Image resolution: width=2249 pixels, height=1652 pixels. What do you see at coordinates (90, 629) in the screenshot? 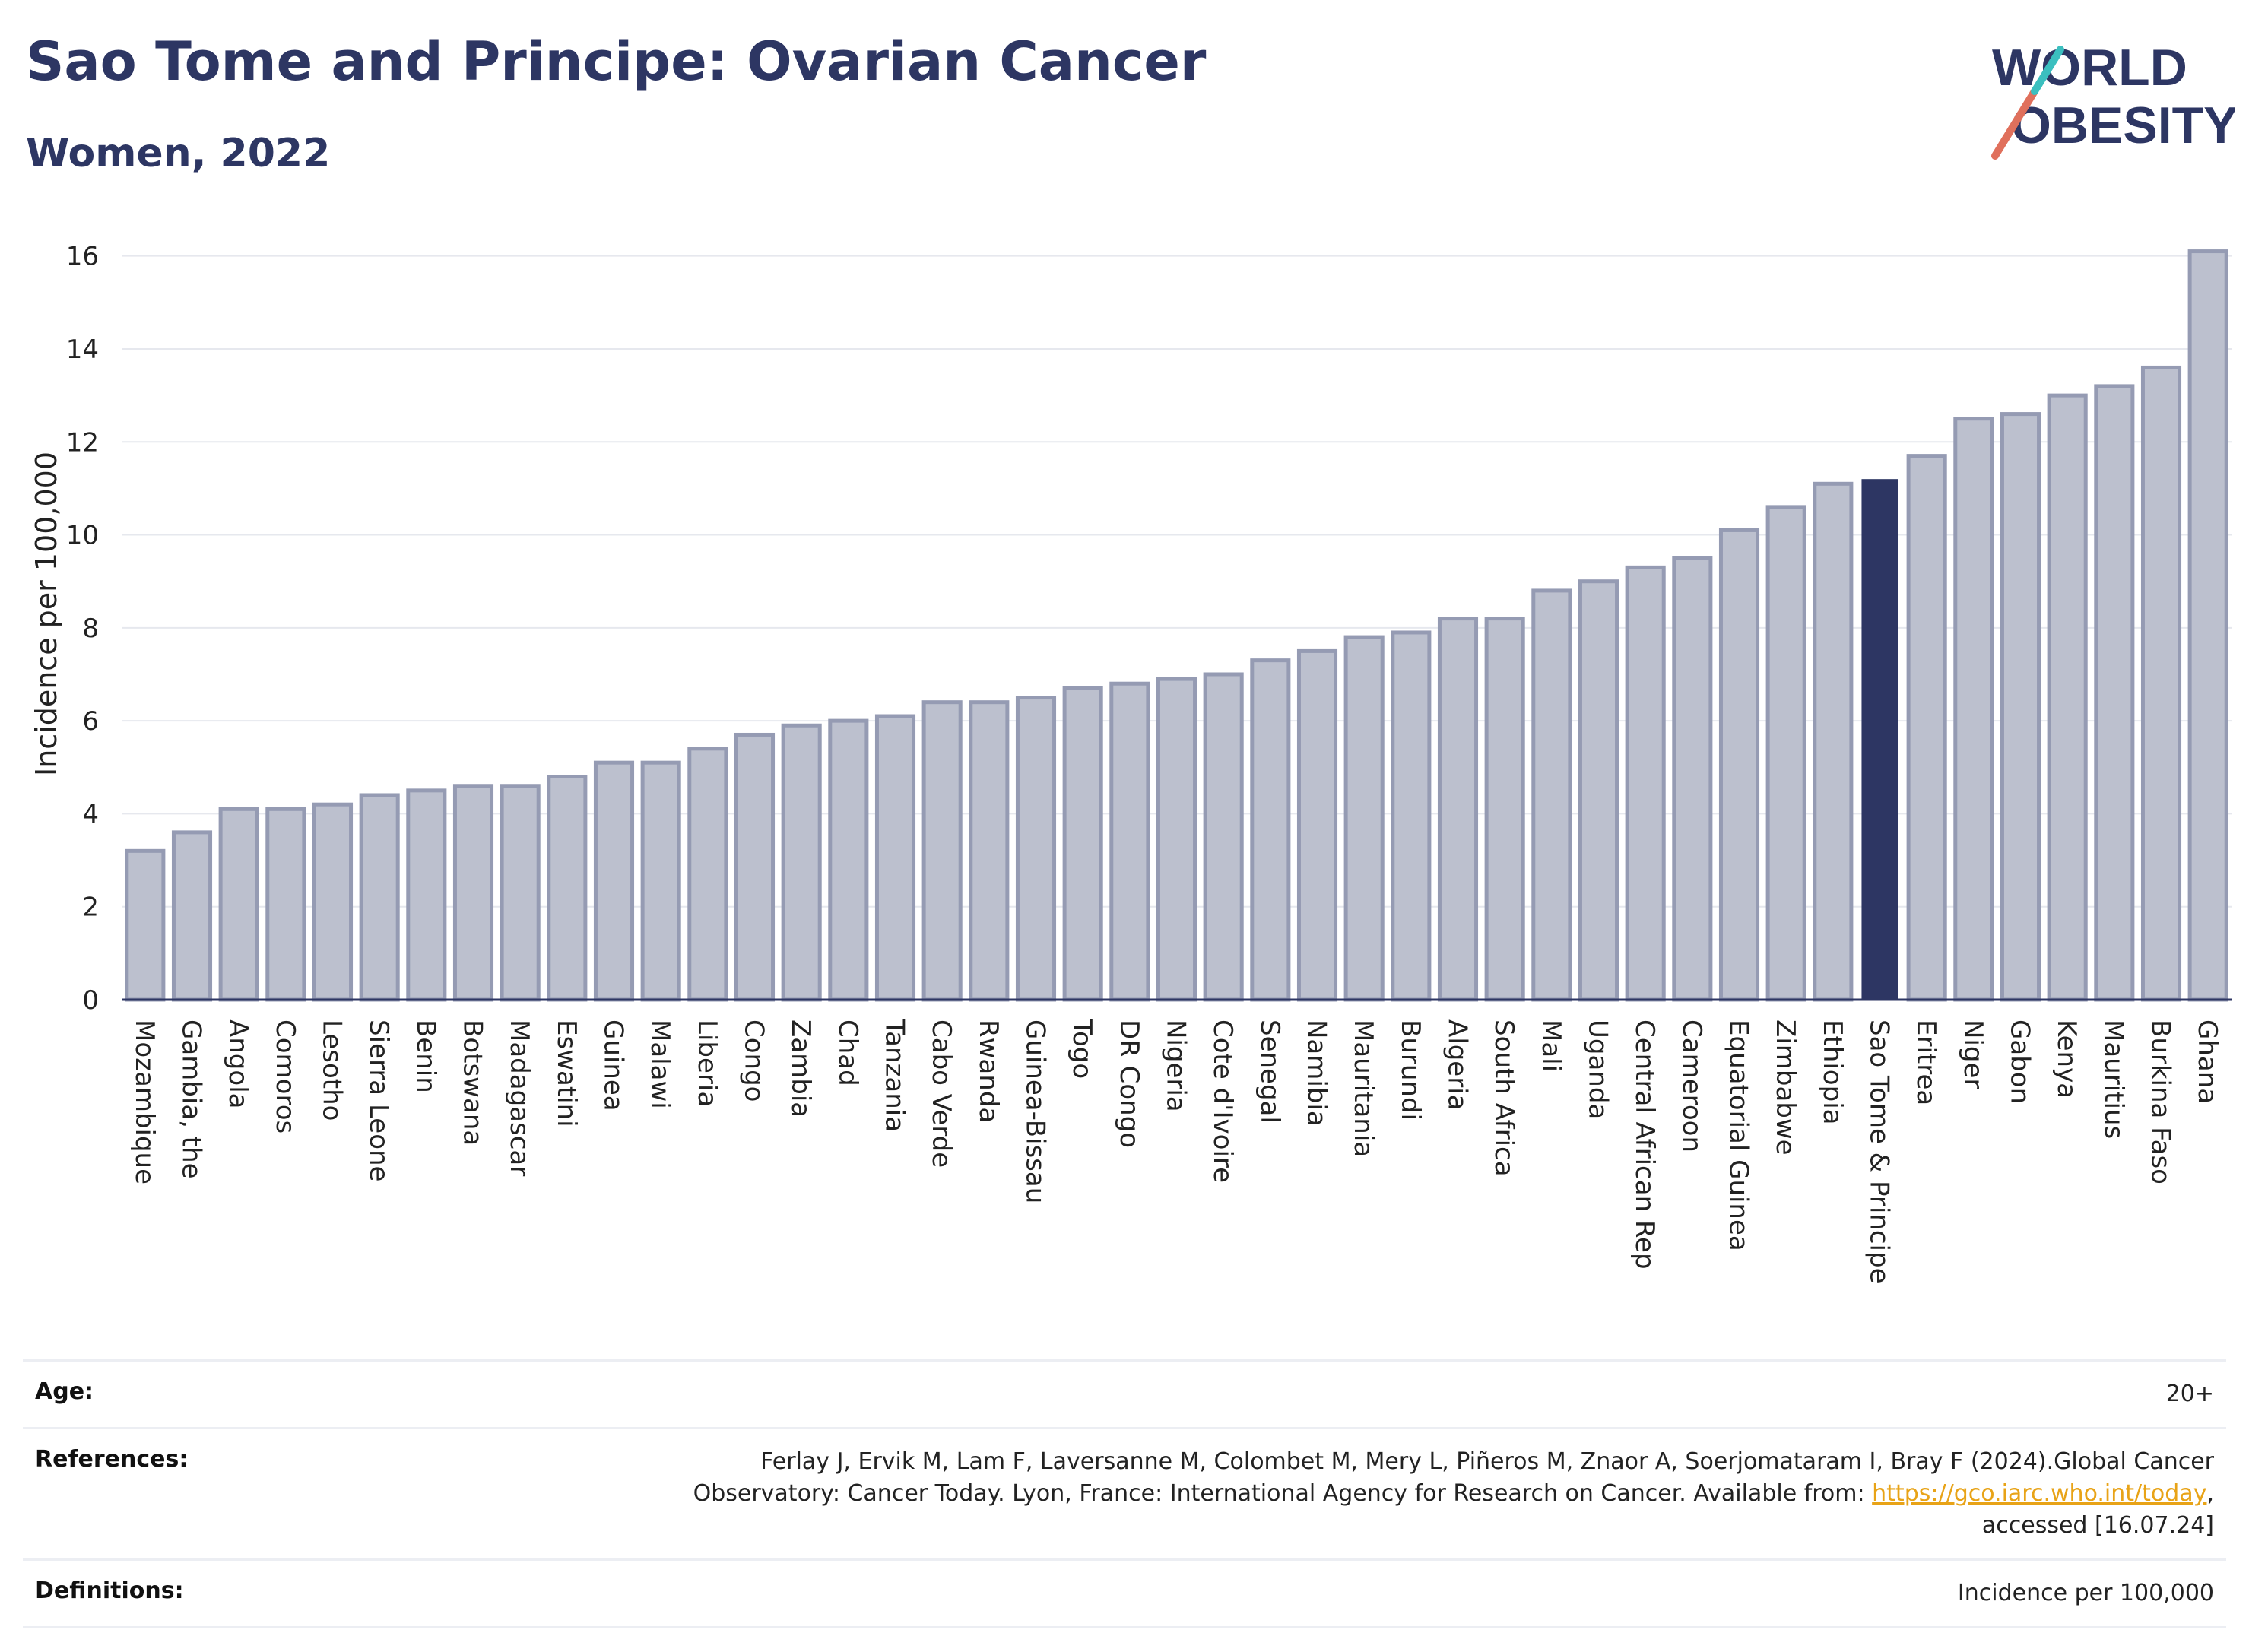
I see `y-tick-label: 8` at bounding box center [90, 629].